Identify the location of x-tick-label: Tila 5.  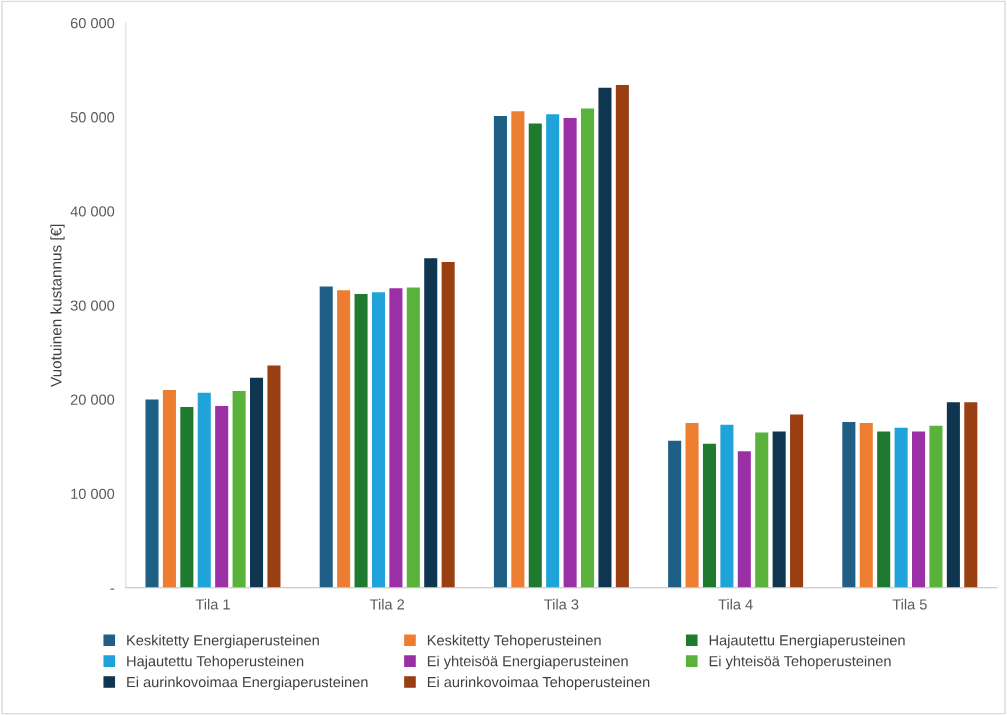
(909, 604).